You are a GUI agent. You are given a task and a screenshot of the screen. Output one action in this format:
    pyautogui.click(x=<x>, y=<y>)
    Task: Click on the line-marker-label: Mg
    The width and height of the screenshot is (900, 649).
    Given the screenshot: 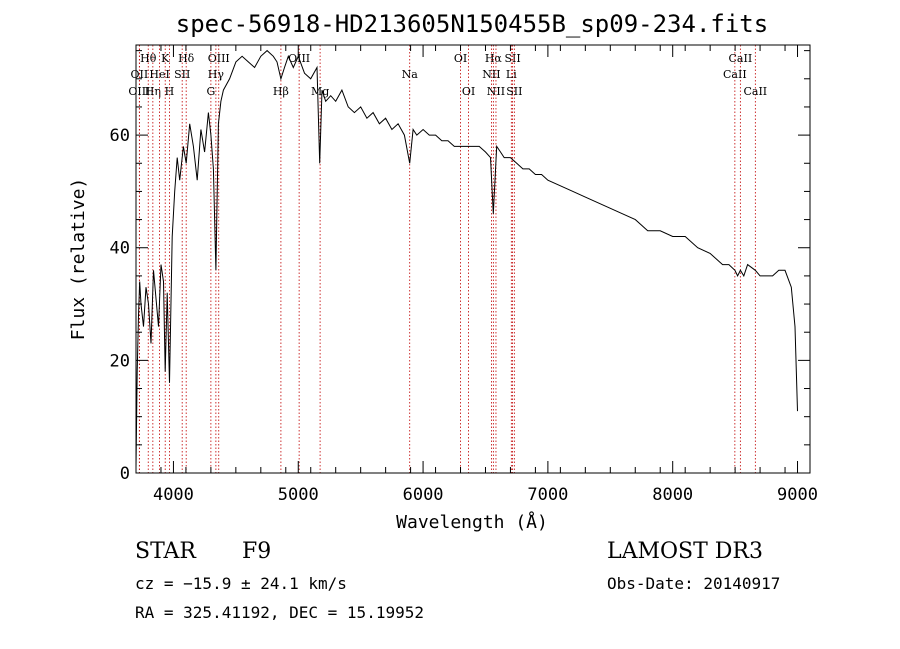 What is the action you would take?
    pyautogui.click(x=320, y=91)
    